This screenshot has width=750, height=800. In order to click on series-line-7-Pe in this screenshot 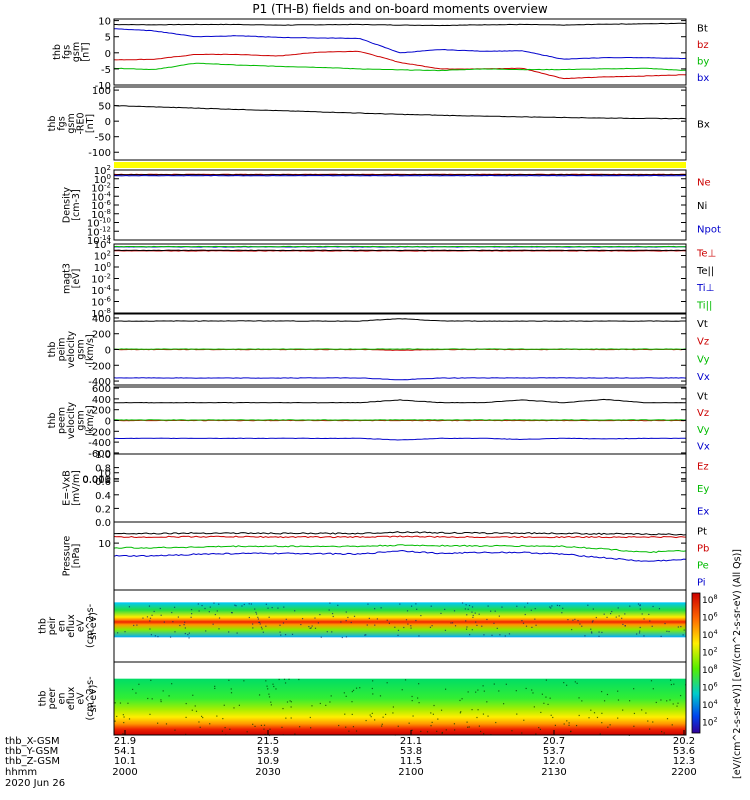, I will do `click(400, 549)`.